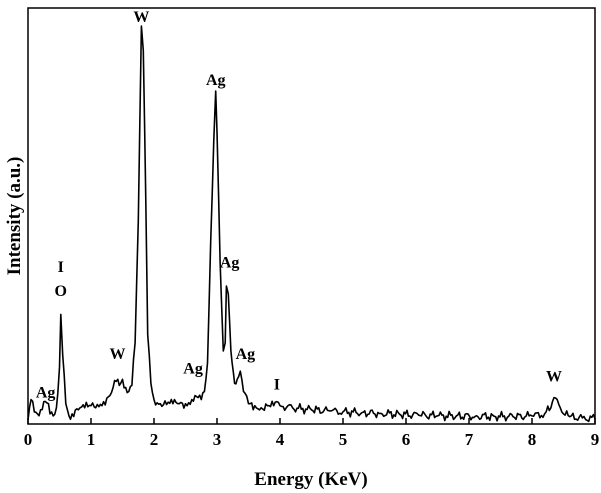 This screenshot has height=493, width=601. I want to click on x-tick-label: 9, so click(595, 439).